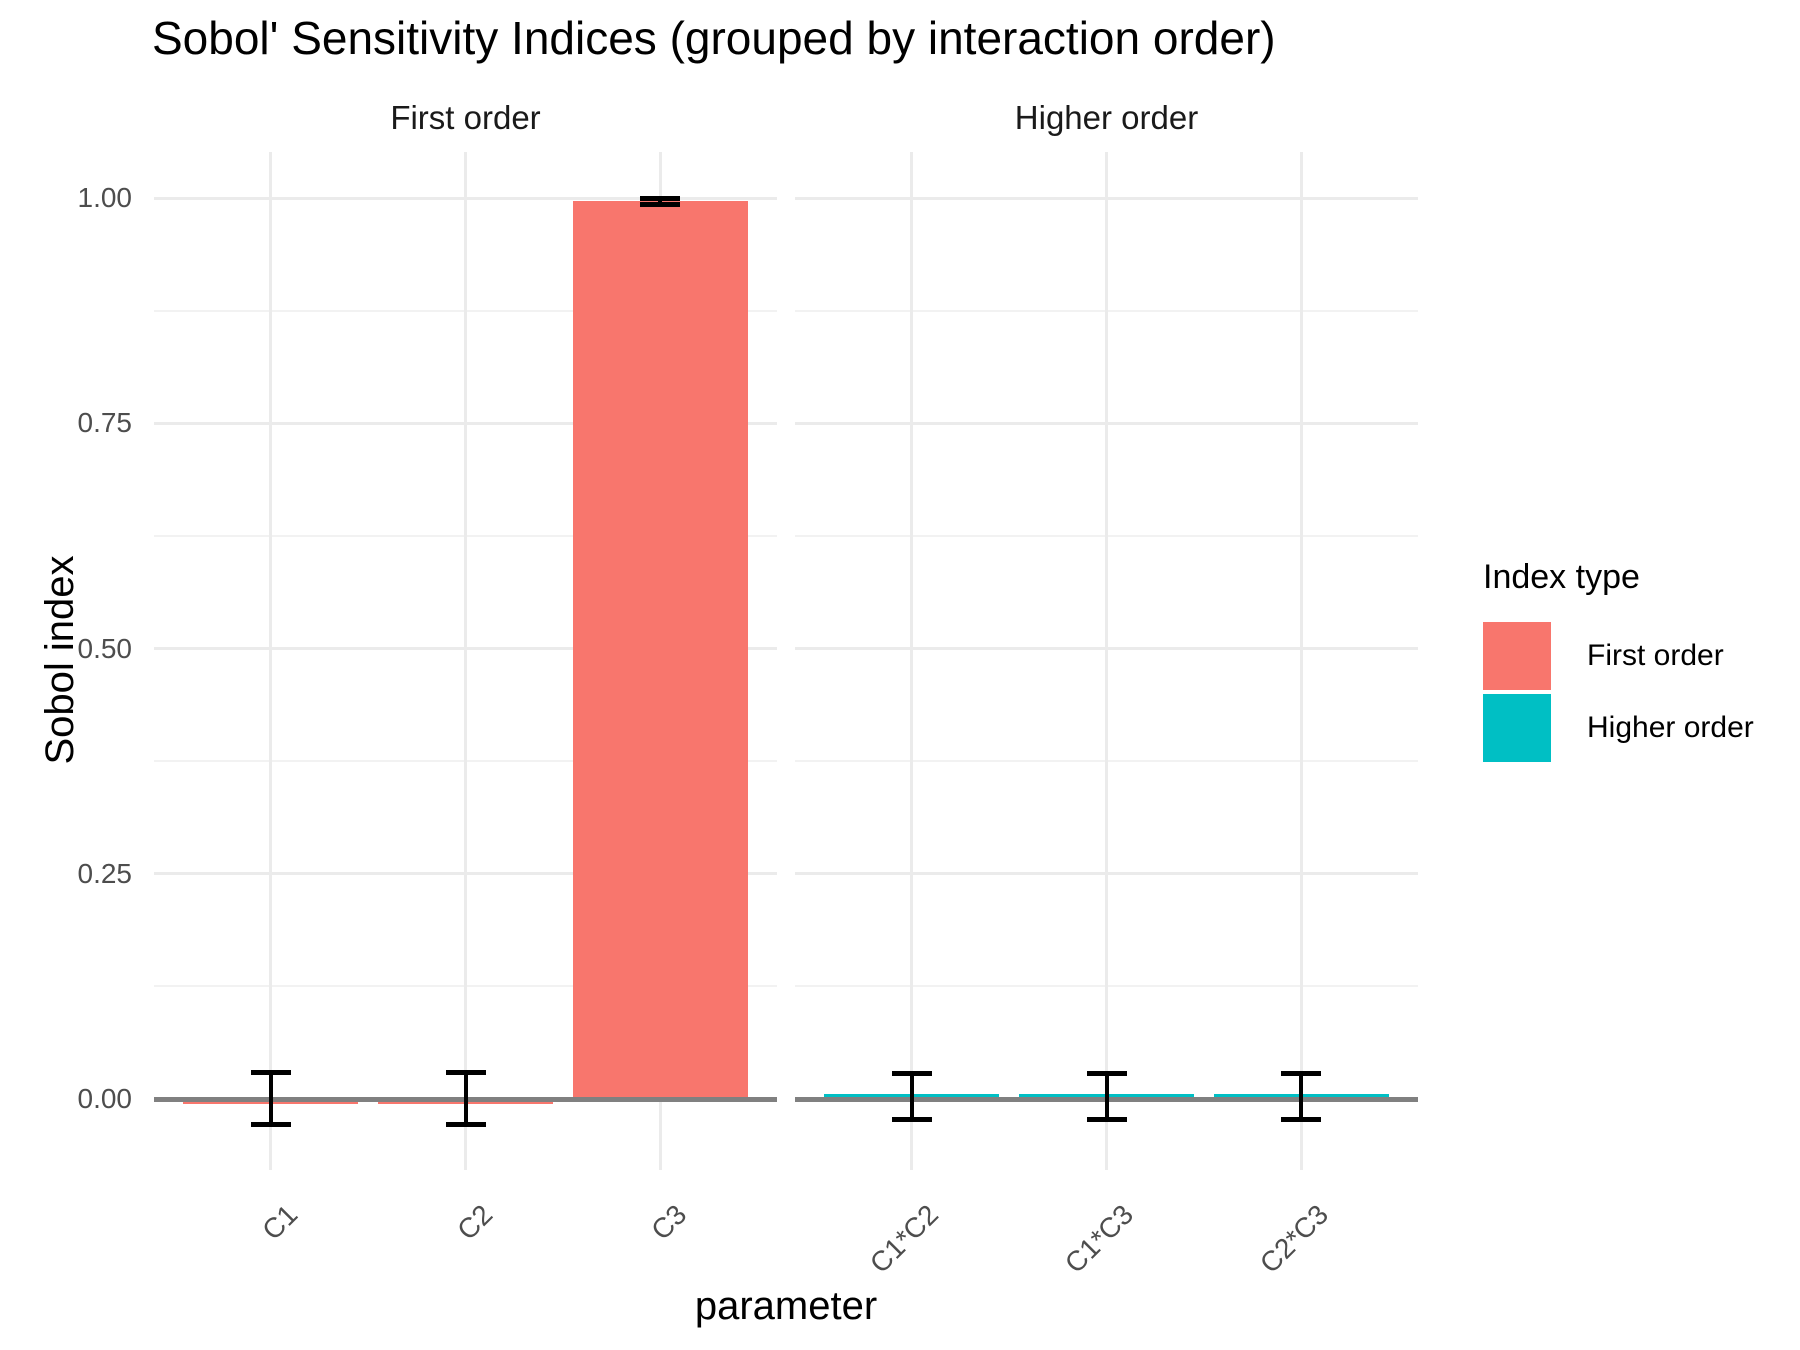 This screenshot has width=1800, height=1350. I want to click on errorbar-cap-bottom-c1-c3, so click(1106, 1120).